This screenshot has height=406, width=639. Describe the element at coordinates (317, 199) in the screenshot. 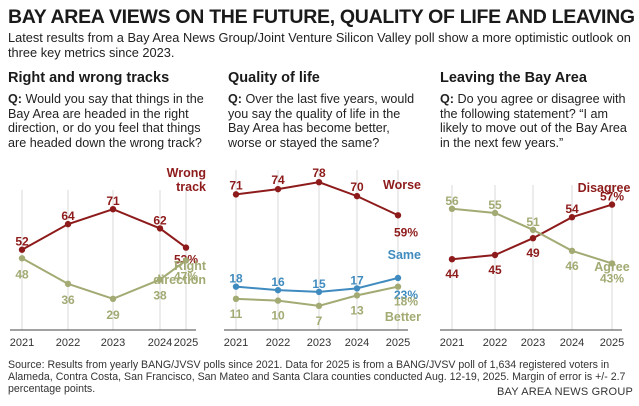

I see `series-line-worse` at that location.